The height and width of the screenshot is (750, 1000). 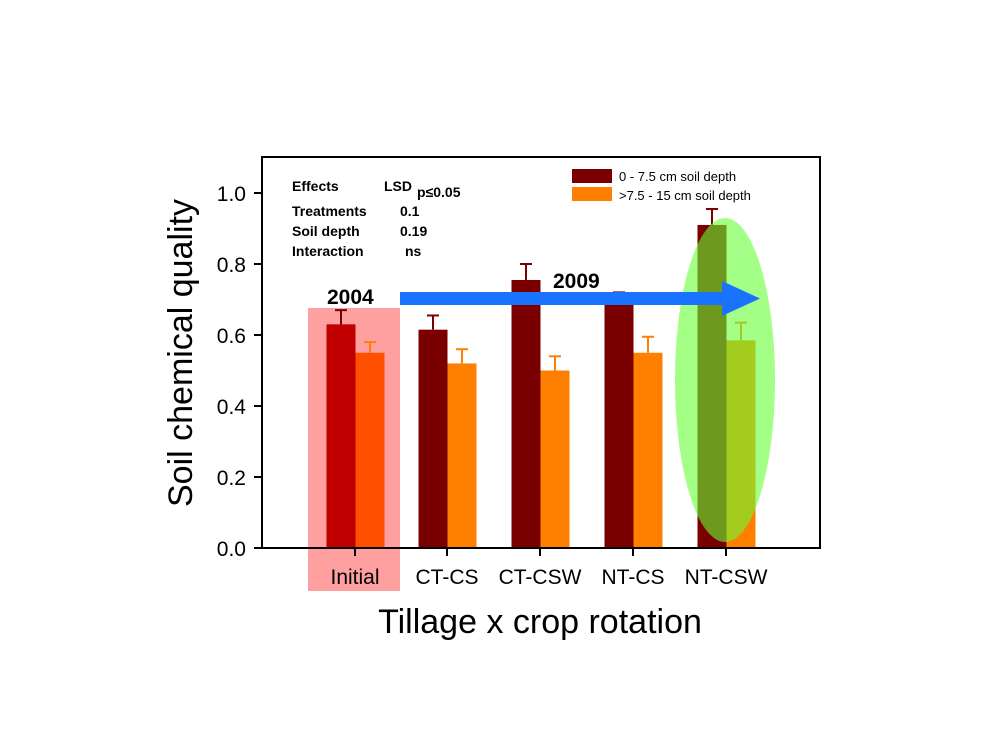 What do you see at coordinates (398, 186) in the screenshot?
I see `stats-header-lsd: LSD` at bounding box center [398, 186].